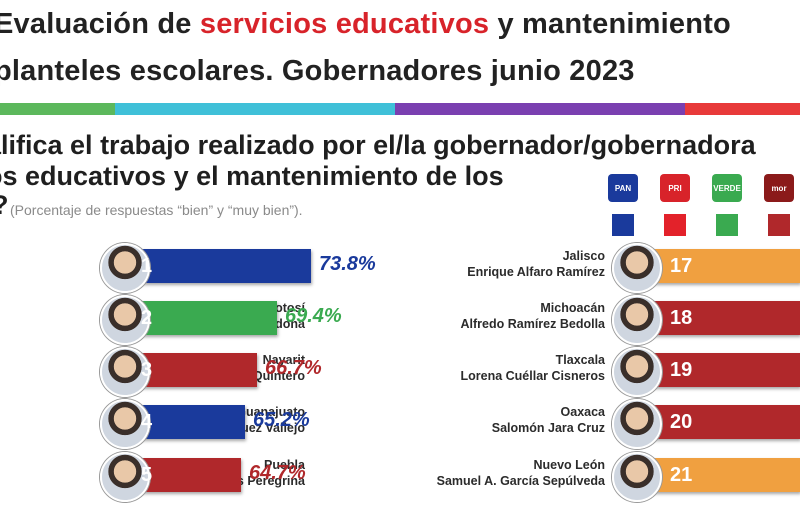 The height and width of the screenshot is (505, 800). Describe the element at coordinates (681, 422) in the screenshot. I see `rank-number: 20` at that location.